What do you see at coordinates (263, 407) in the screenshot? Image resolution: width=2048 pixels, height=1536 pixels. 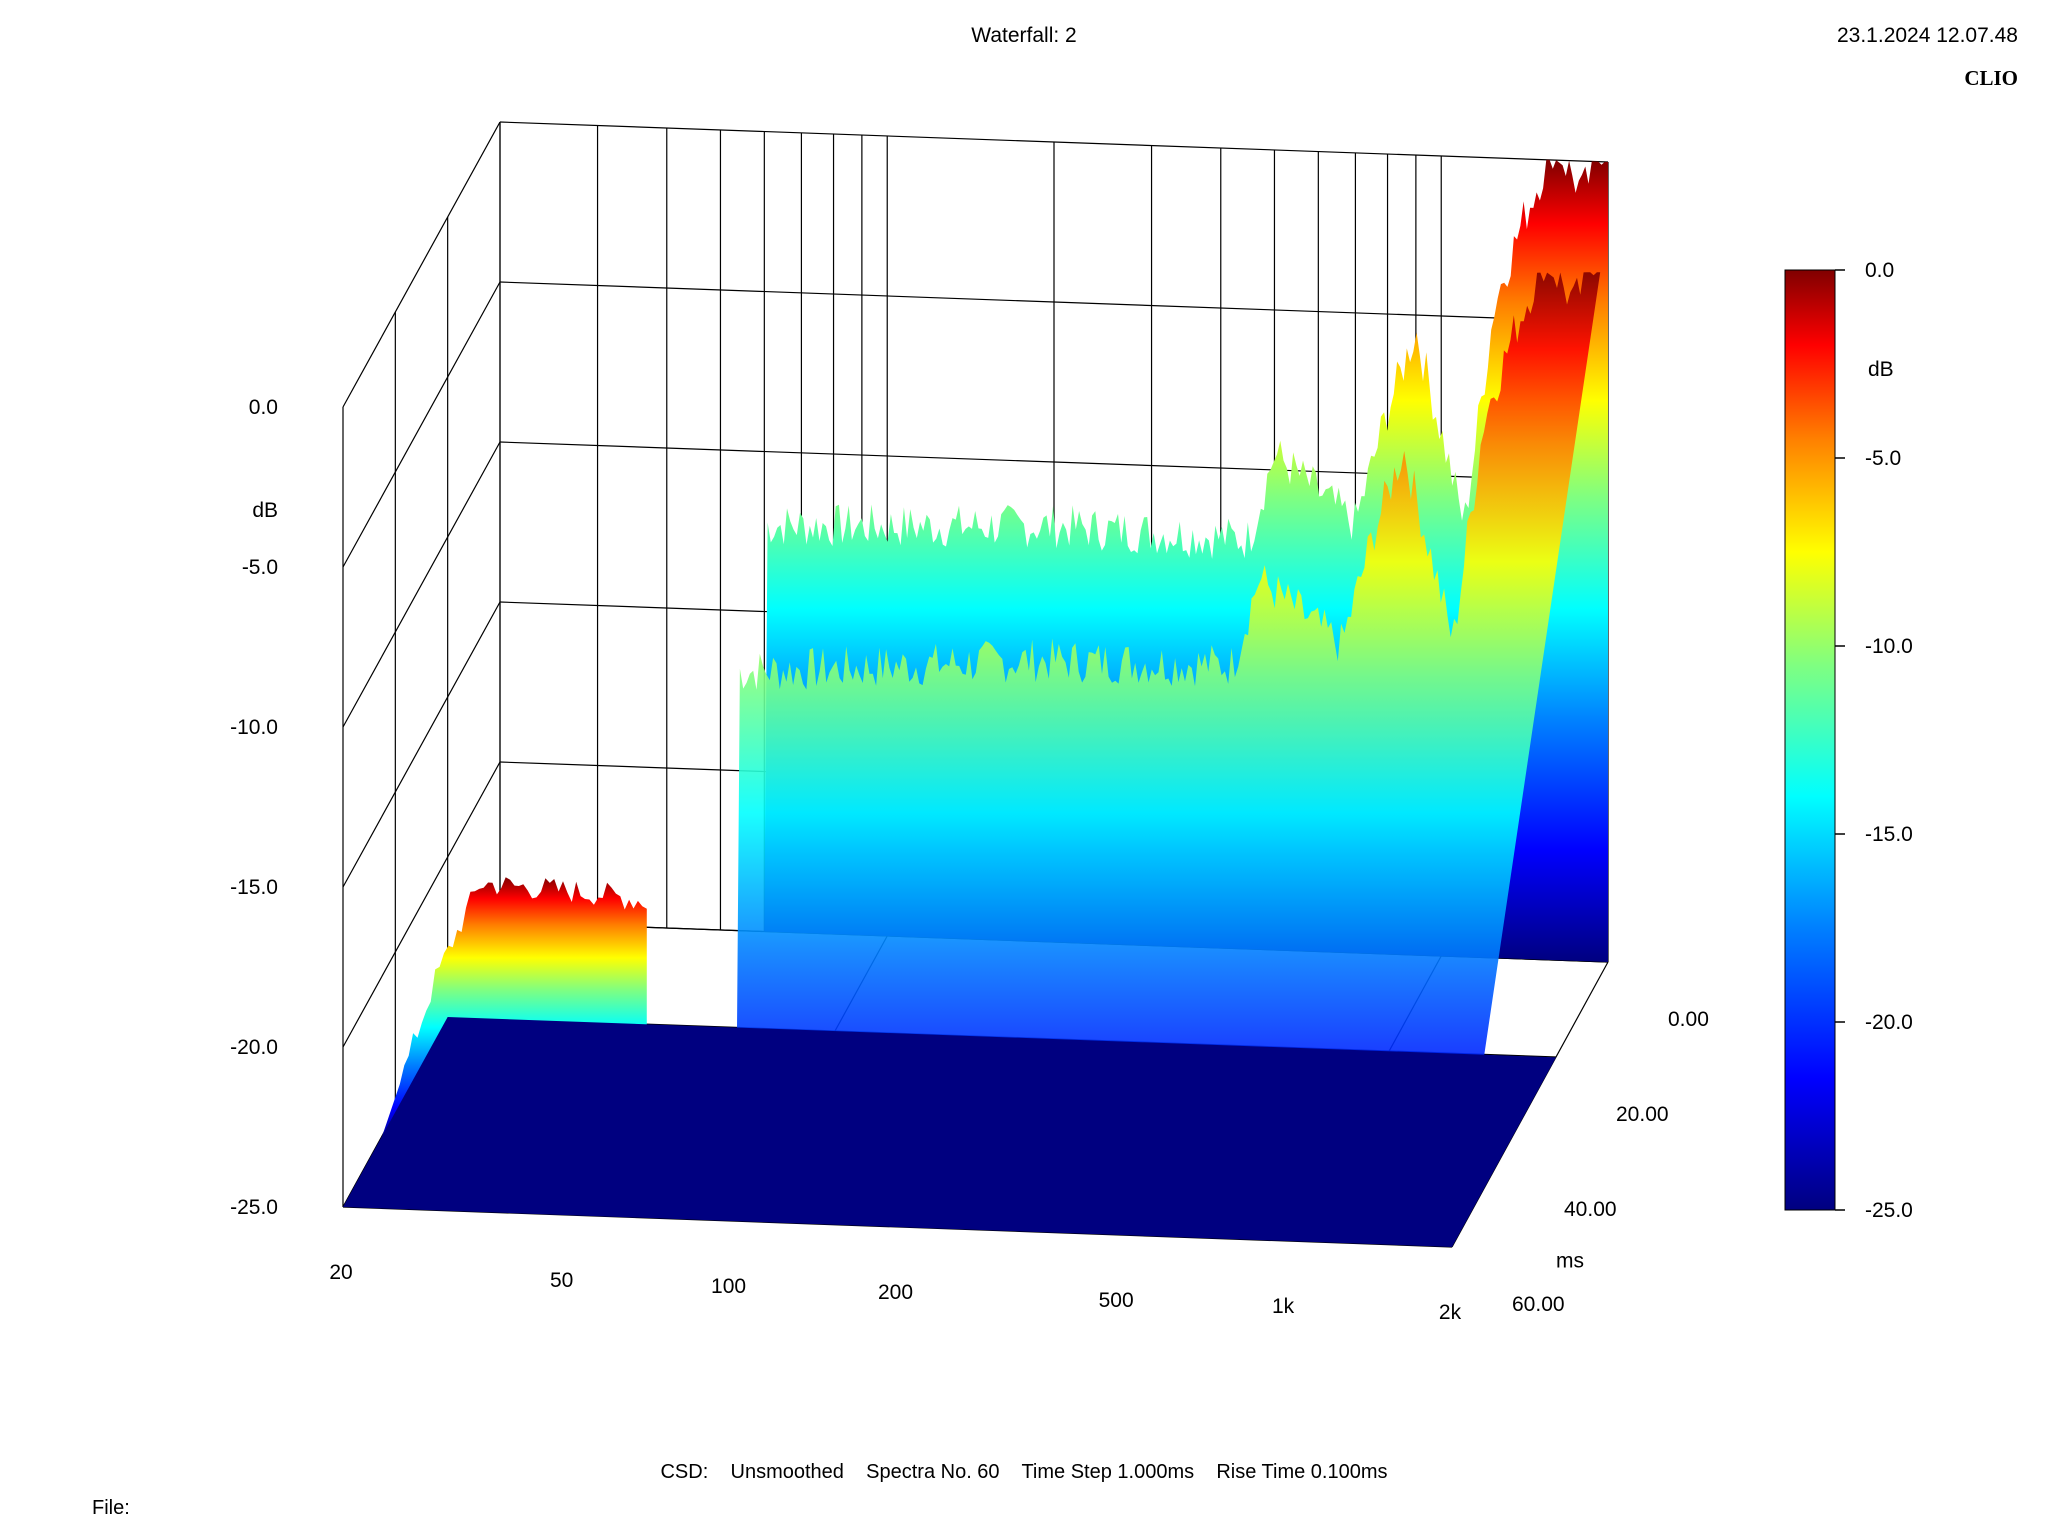 I see `z-tick-label: 0.0` at bounding box center [263, 407].